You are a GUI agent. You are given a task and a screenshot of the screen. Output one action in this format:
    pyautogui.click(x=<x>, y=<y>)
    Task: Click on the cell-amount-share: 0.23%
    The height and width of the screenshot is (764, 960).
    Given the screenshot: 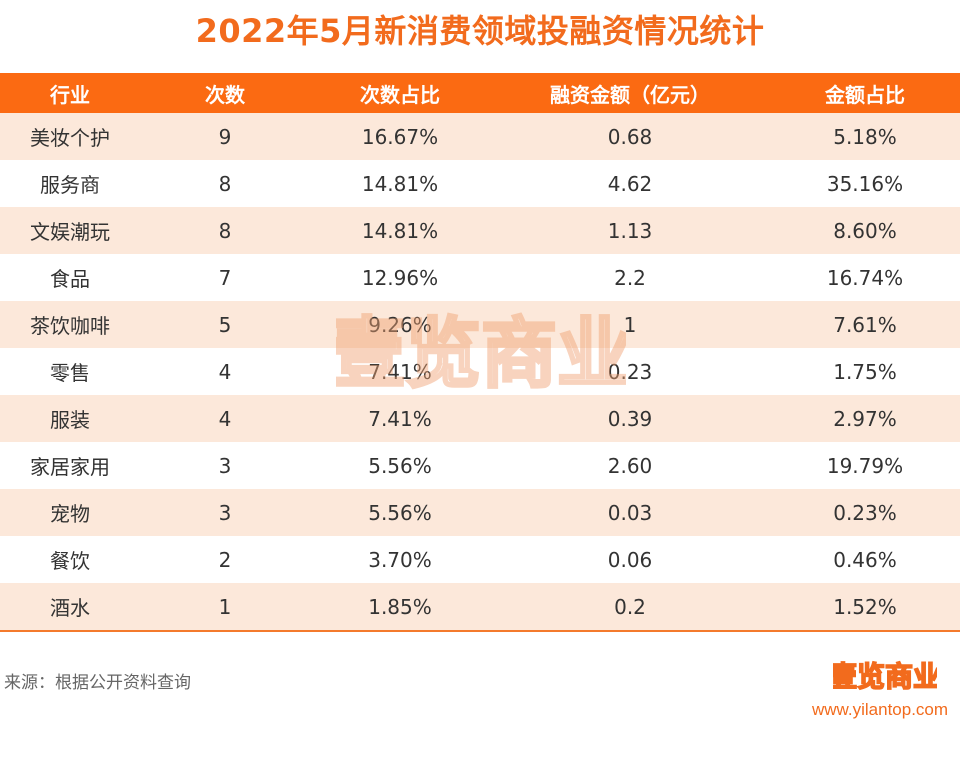 What is the action you would take?
    pyautogui.click(x=865, y=512)
    